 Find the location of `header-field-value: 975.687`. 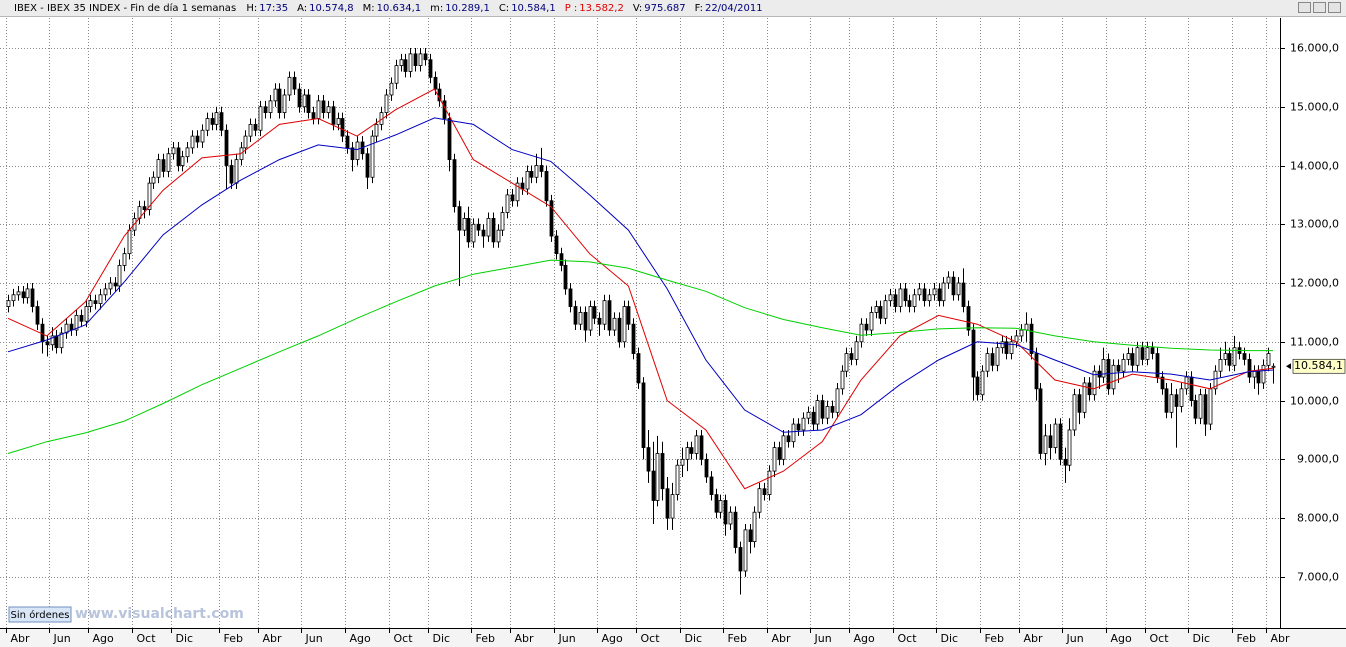

header-field-value: 975.687 is located at coordinates (665, 8).